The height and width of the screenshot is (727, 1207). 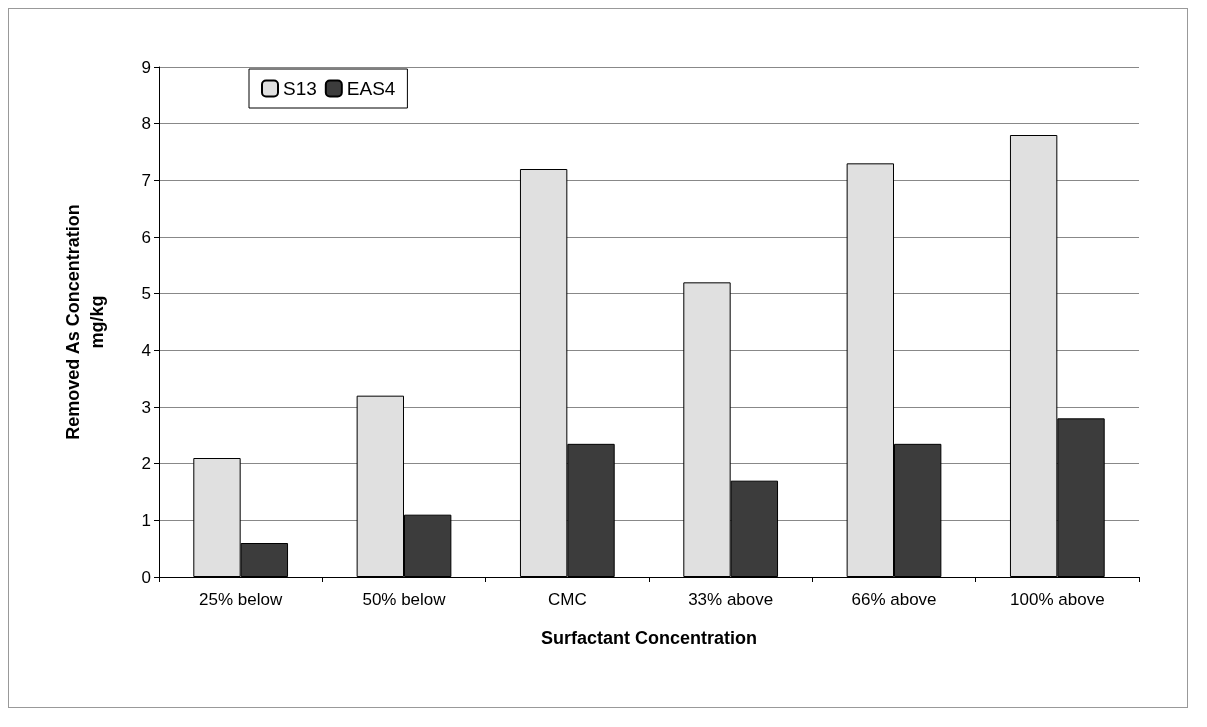 What do you see at coordinates (371, 88) in the screenshot?
I see `legend-label: EAS4` at bounding box center [371, 88].